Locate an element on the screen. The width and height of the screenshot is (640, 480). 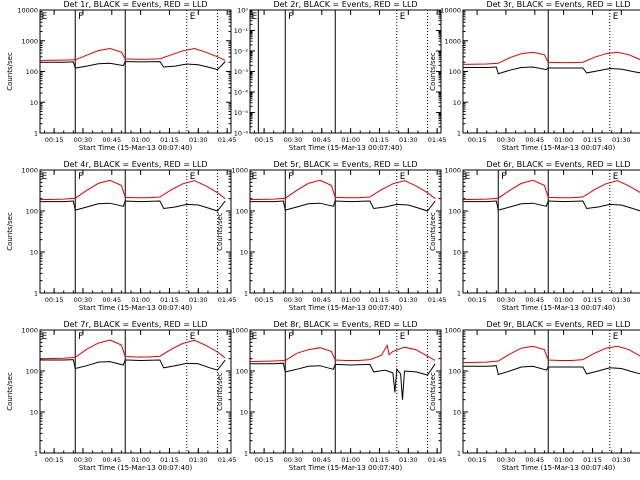
y-tick-label: 10⁻¹ is located at coordinates (241, 31).